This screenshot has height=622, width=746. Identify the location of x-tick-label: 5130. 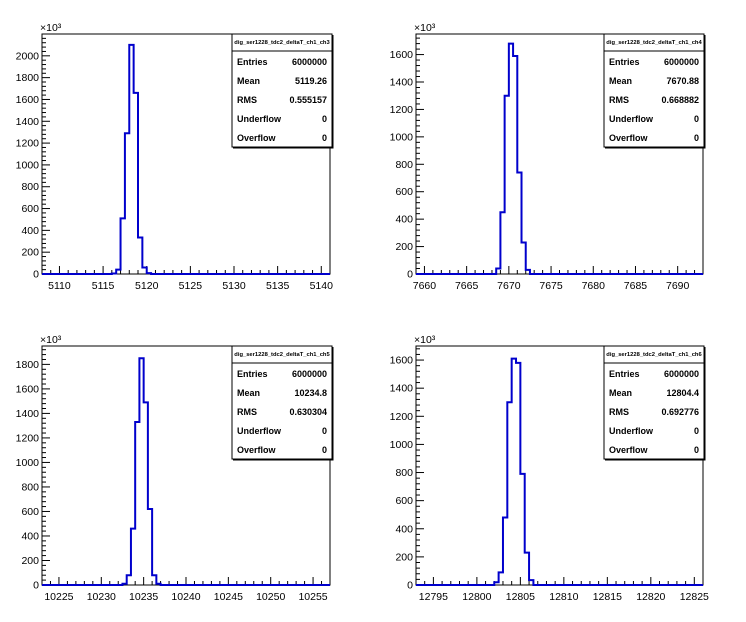
(234, 286).